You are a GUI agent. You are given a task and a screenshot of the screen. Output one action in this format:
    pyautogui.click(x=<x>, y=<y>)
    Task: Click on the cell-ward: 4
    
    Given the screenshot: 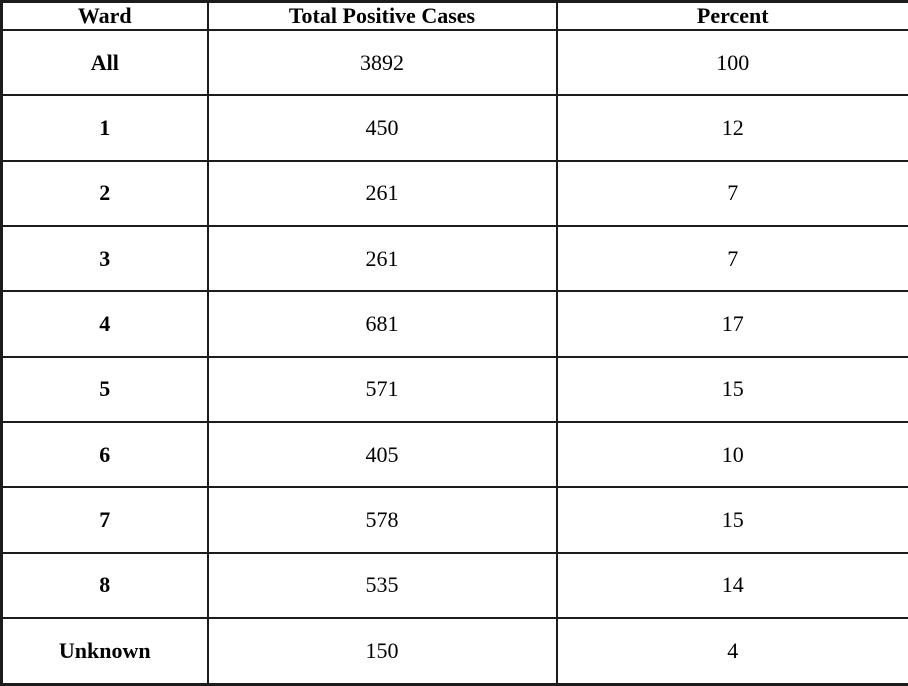 What is the action you would take?
    pyautogui.click(x=104, y=324)
    